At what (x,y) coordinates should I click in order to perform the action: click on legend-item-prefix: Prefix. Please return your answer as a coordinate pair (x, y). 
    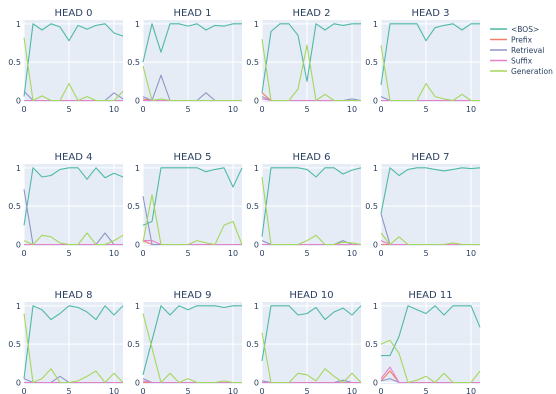
    Looking at the image, I should click on (511, 40).